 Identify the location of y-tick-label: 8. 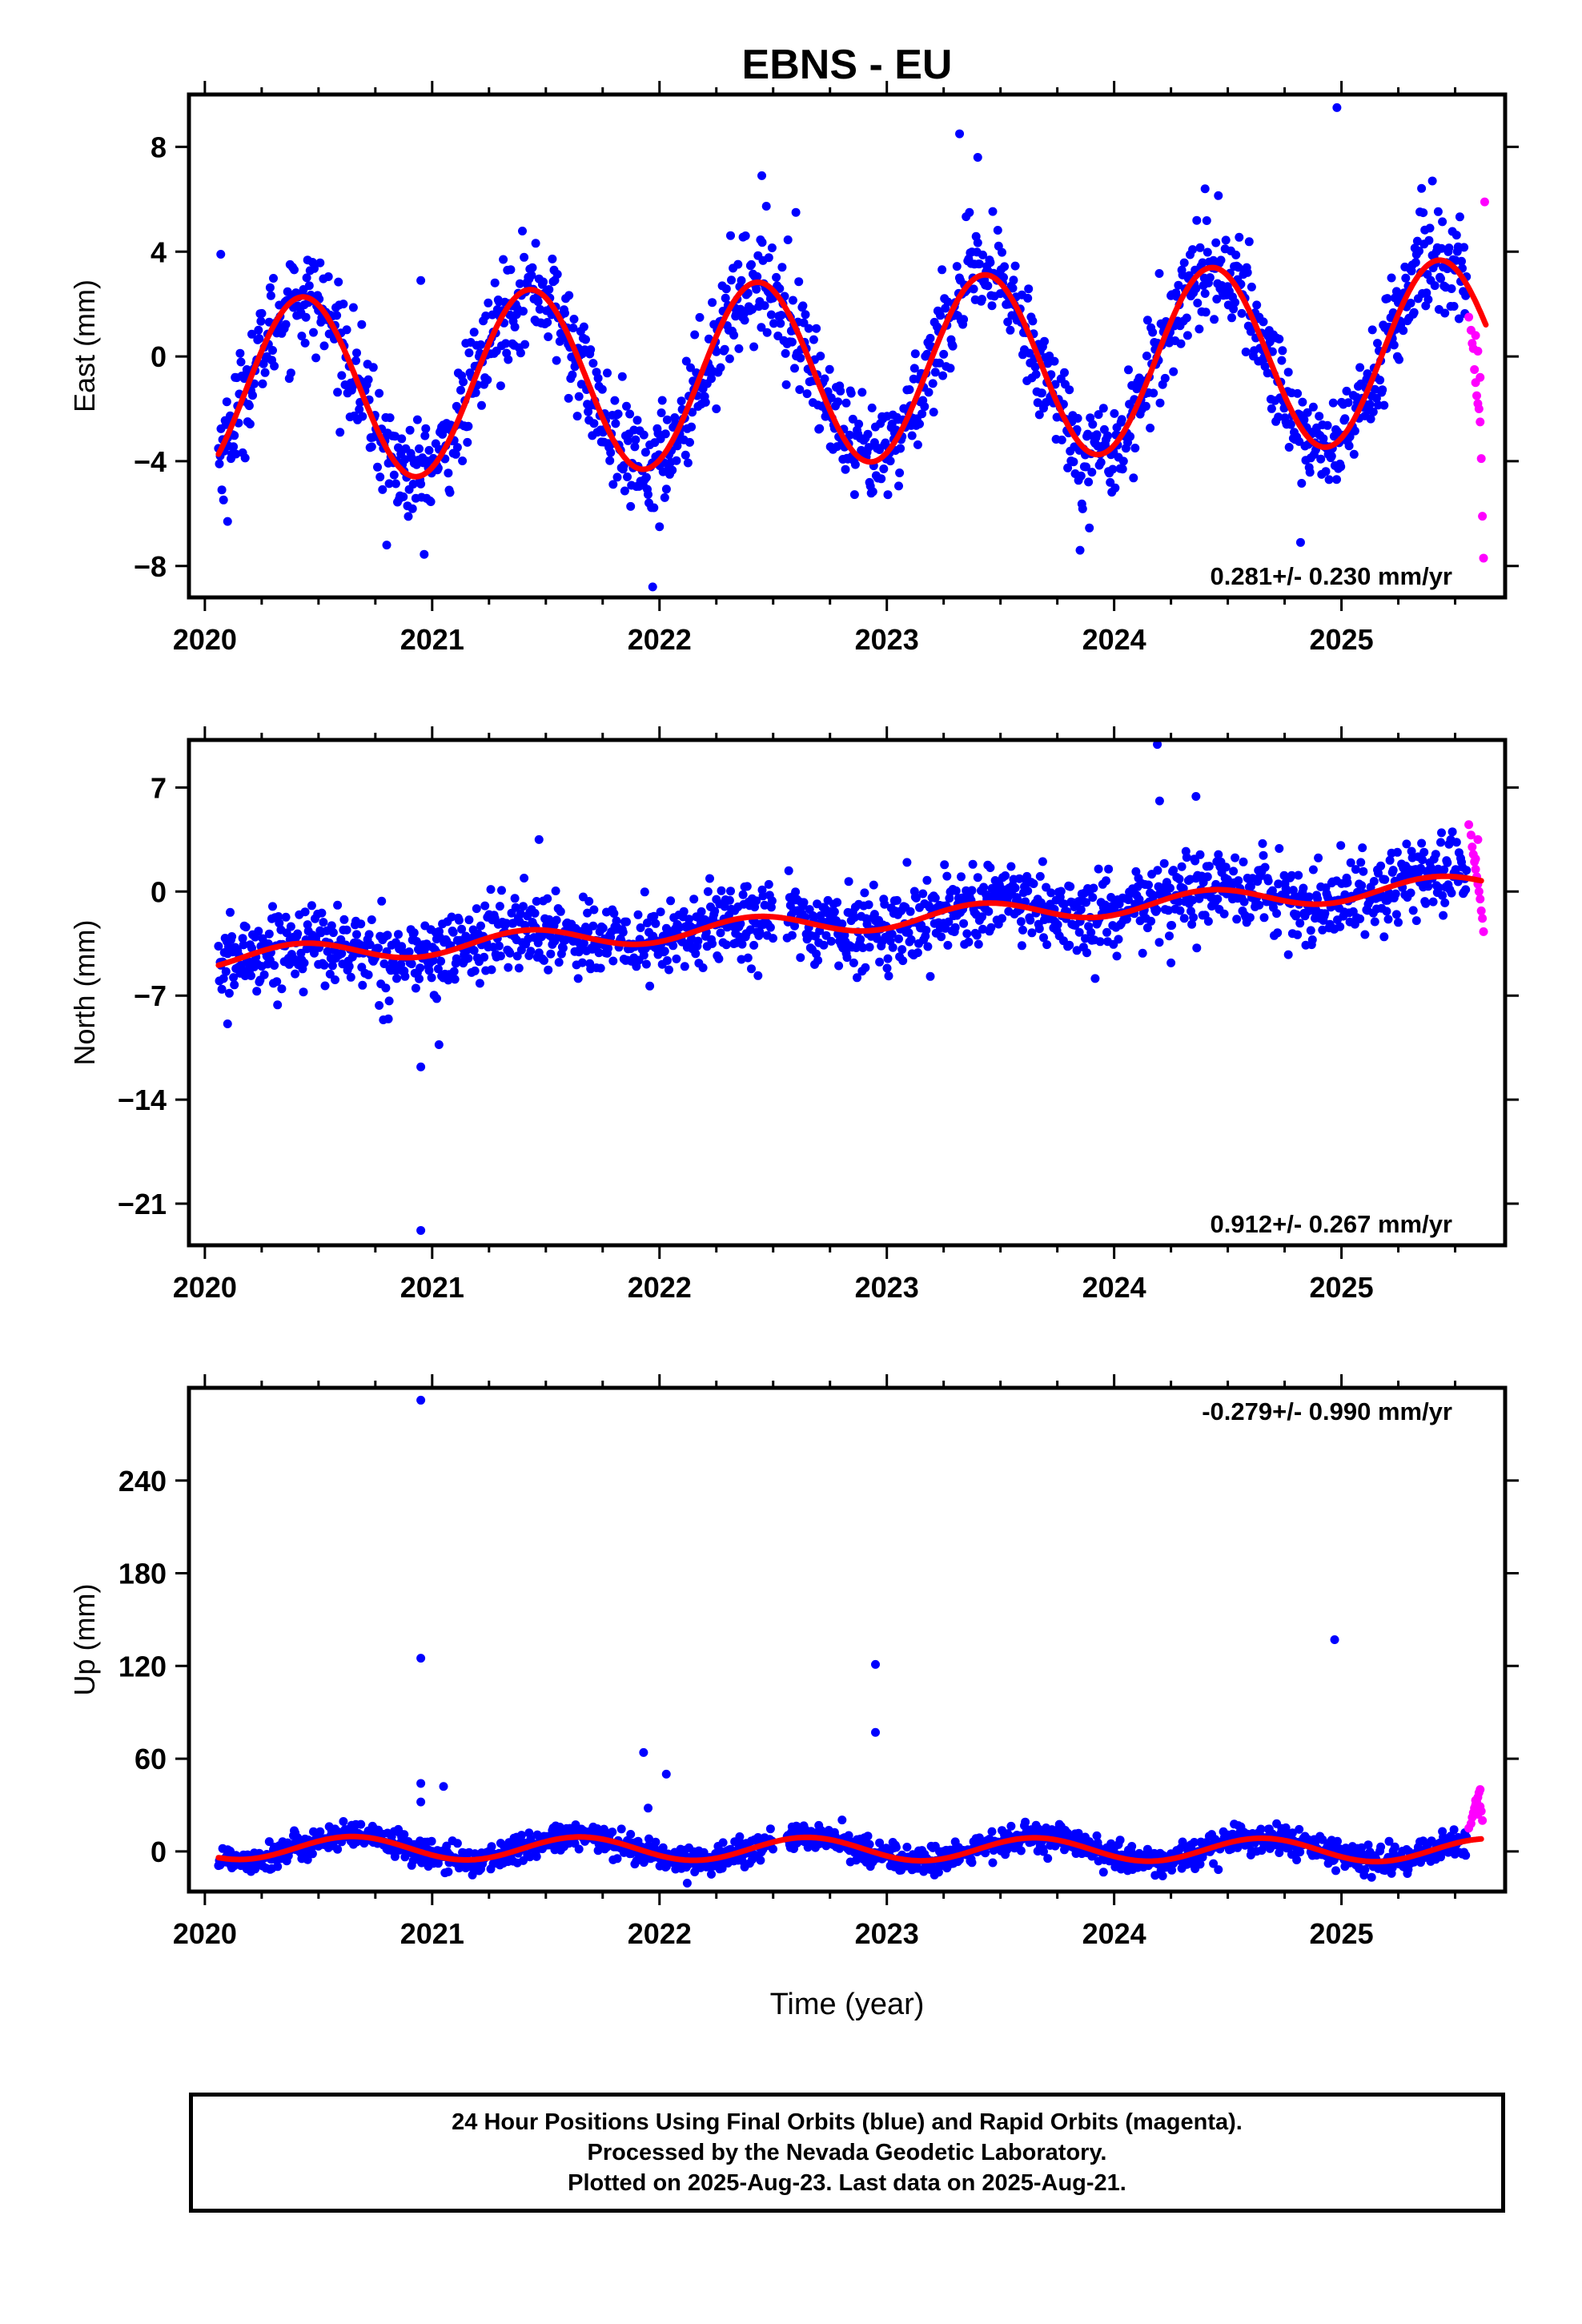
(159, 147).